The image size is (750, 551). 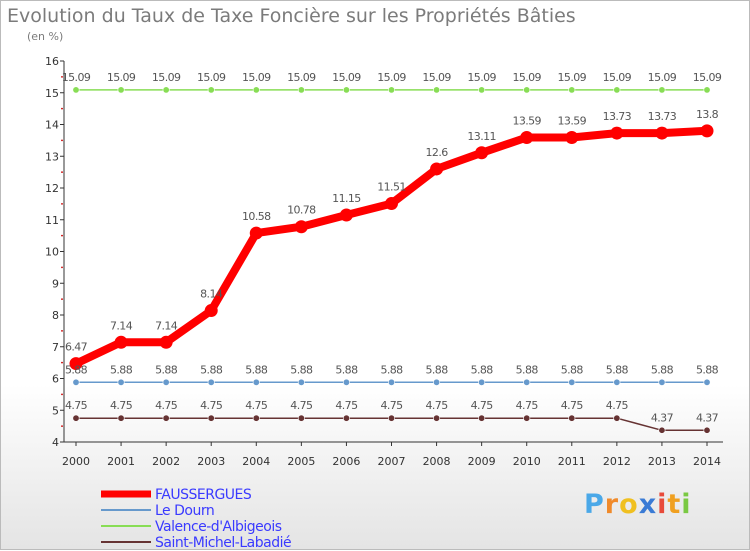 I want to click on x-tick-label: 2000, so click(x=76, y=461).